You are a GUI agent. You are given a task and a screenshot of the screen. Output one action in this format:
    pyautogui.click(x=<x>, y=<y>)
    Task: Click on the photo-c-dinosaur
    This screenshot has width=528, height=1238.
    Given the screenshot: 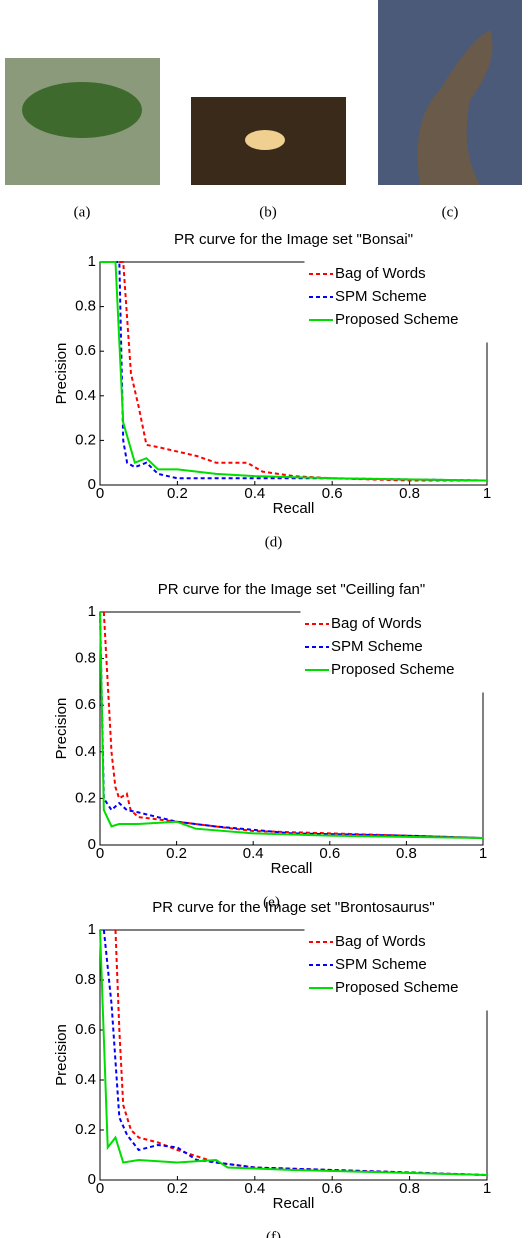 What is the action you would take?
    pyautogui.click(x=455, y=107)
    